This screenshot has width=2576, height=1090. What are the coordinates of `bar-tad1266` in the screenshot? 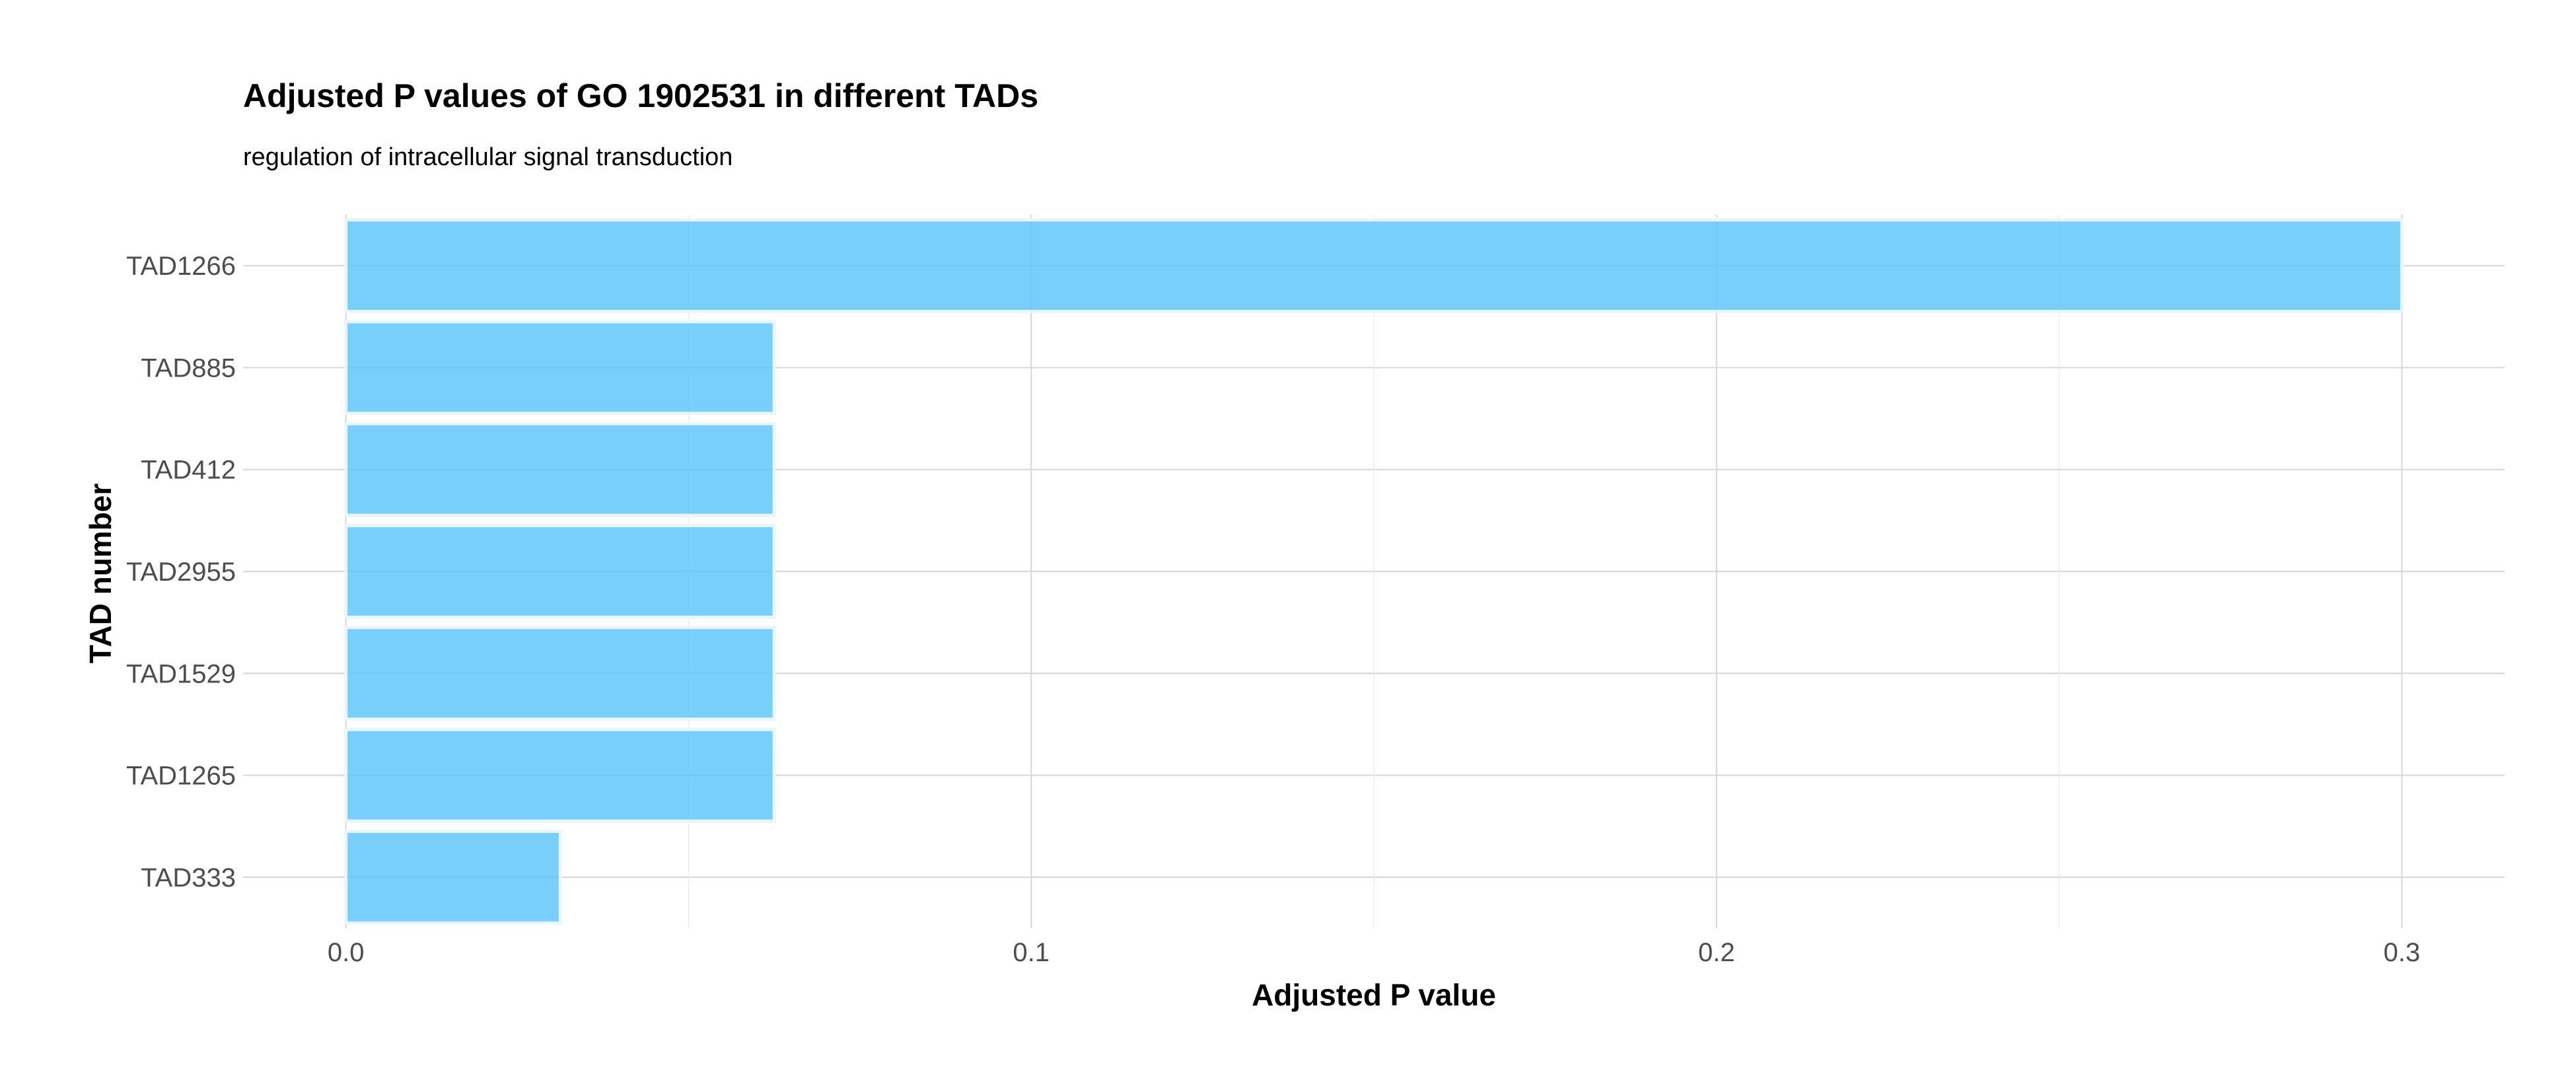 It's located at (1374, 266).